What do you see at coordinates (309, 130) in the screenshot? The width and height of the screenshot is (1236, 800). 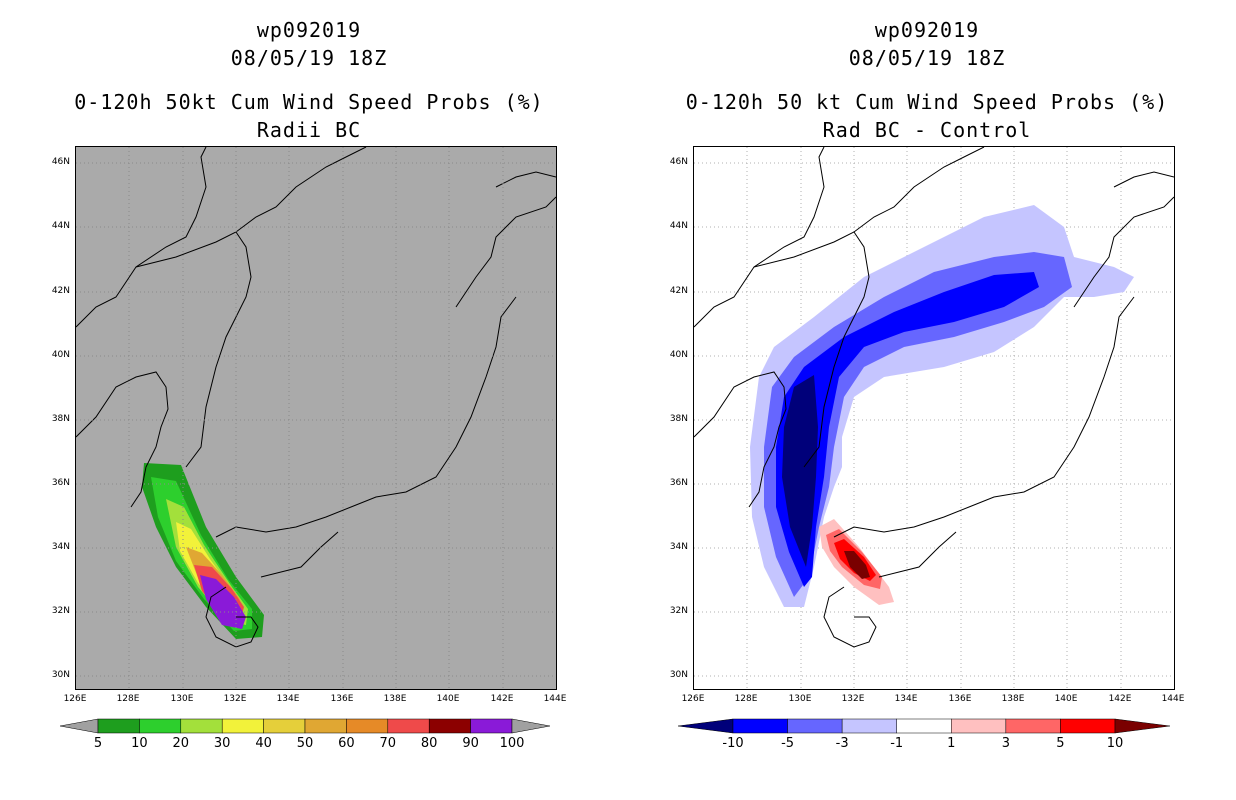 I see `left-subtitle: Radii BC` at bounding box center [309, 130].